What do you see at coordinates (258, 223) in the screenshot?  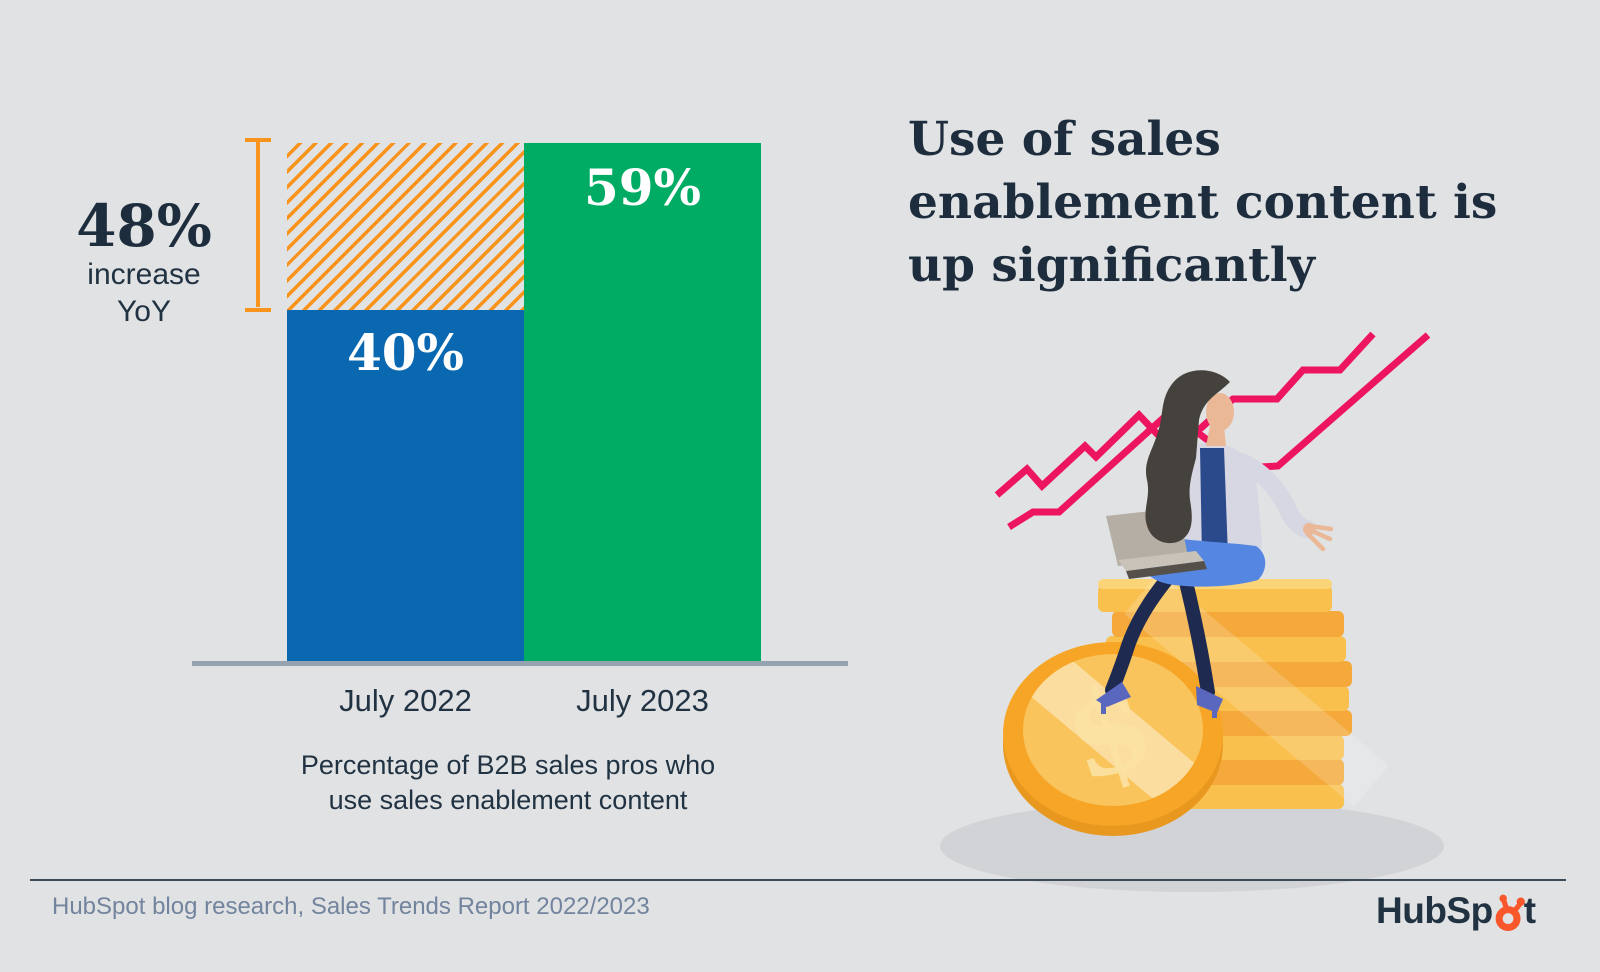 I see `bracket-line` at bounding box center [258, 223].